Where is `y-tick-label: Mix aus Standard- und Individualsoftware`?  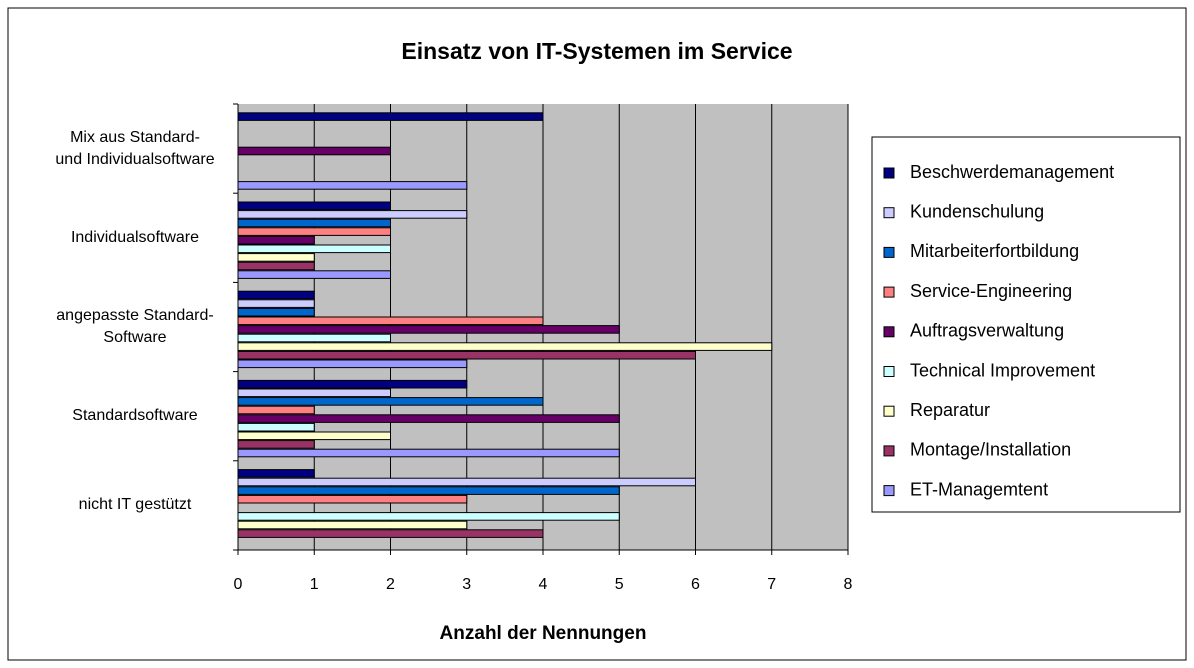
y-tick-label: Mix aus Standard- und Individualsoftware is located at coordinates (135, 148).